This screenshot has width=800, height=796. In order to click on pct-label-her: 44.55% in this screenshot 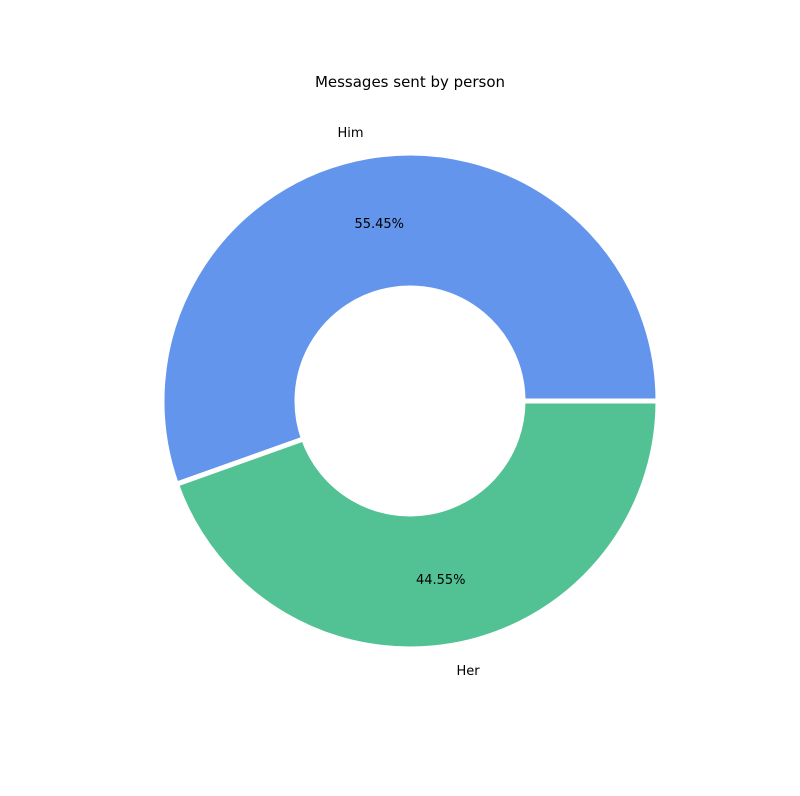, I will do `click(441, 580)`.